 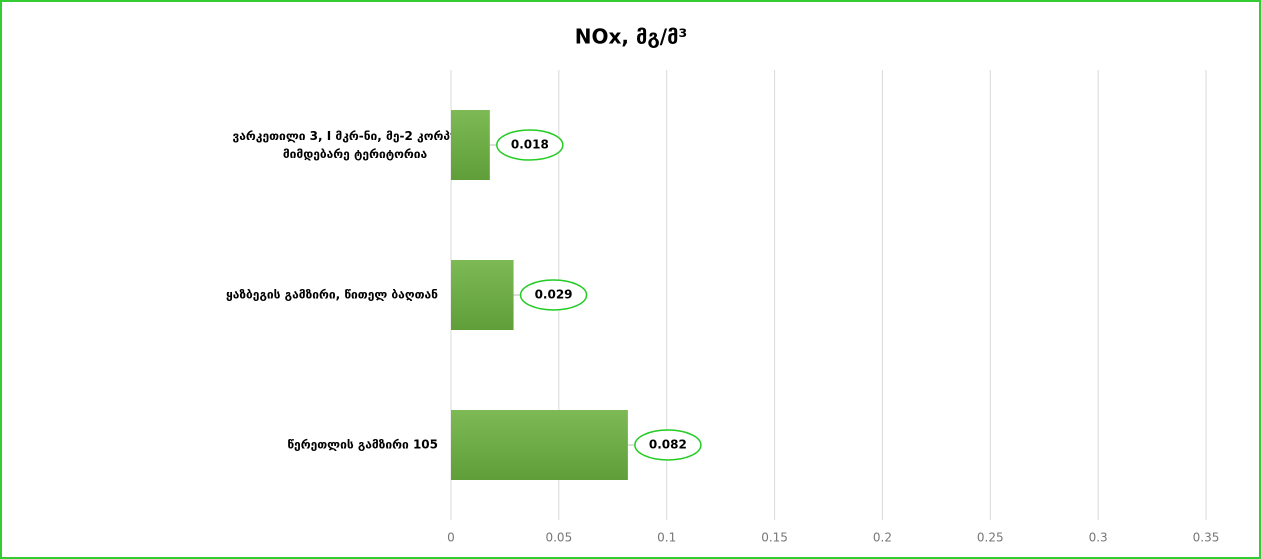 I want to click on chart-title: NOx, მგ/მ³, so click(x=631, y=37).